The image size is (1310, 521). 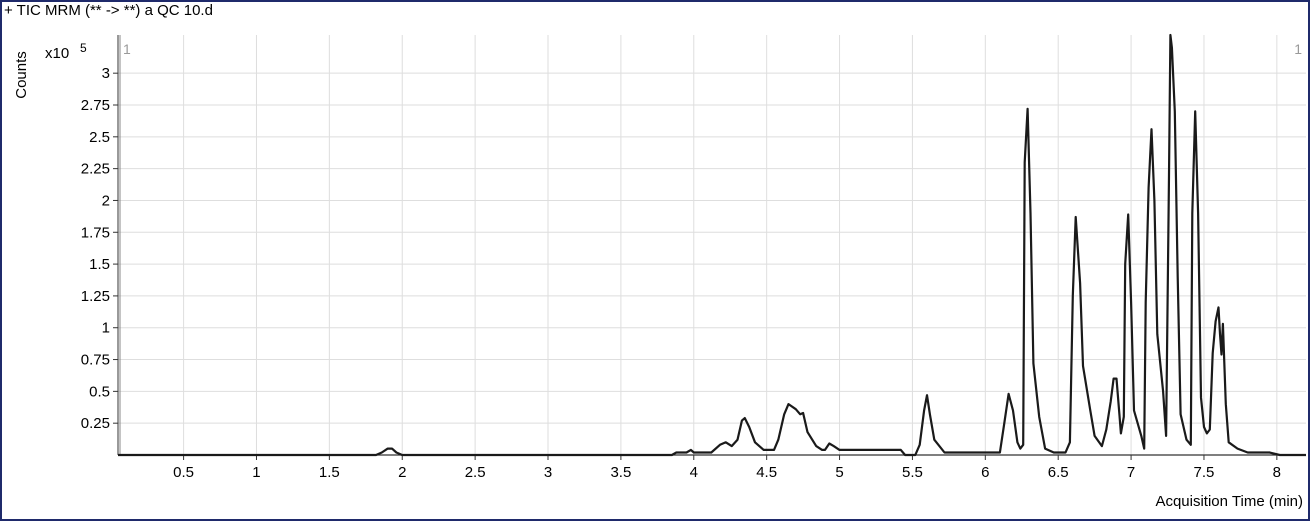 What do you see at coordinates (912, 472) in the screenshot?
I see `x-tick-label: 5.5` at bounding box center [912, 472].